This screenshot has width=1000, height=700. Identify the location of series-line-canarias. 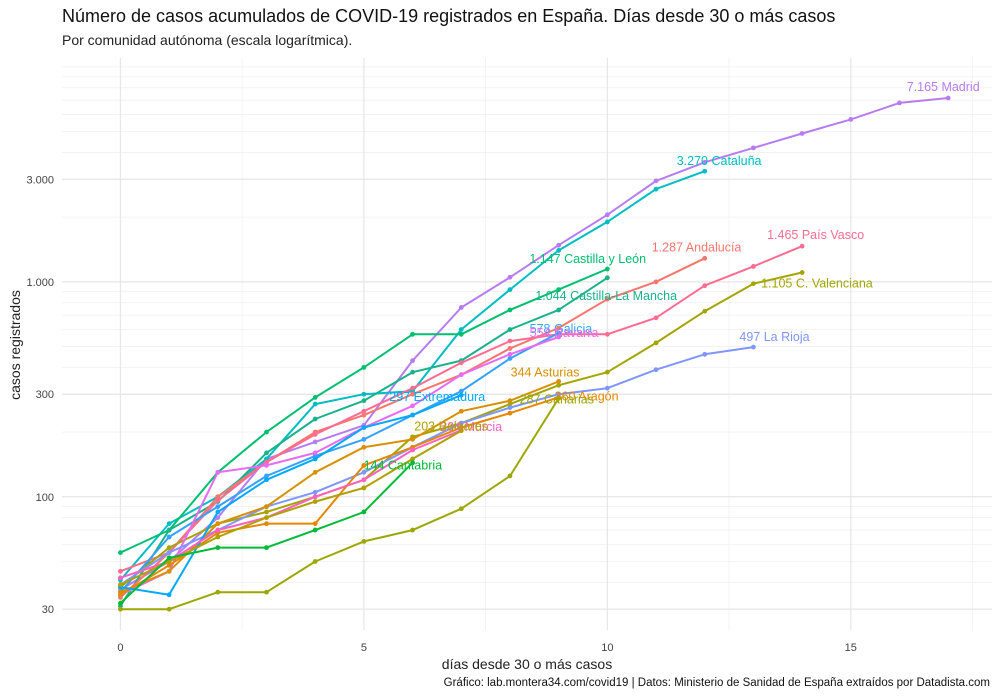
(340, 504).